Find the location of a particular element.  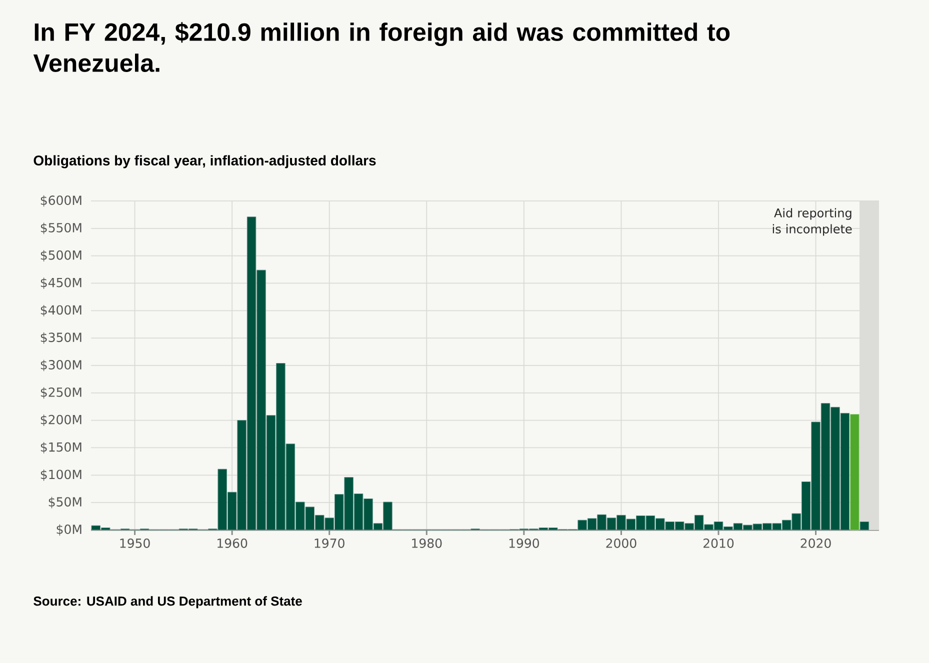

y-tick-label: $400M is located at coordinates (61, 310).